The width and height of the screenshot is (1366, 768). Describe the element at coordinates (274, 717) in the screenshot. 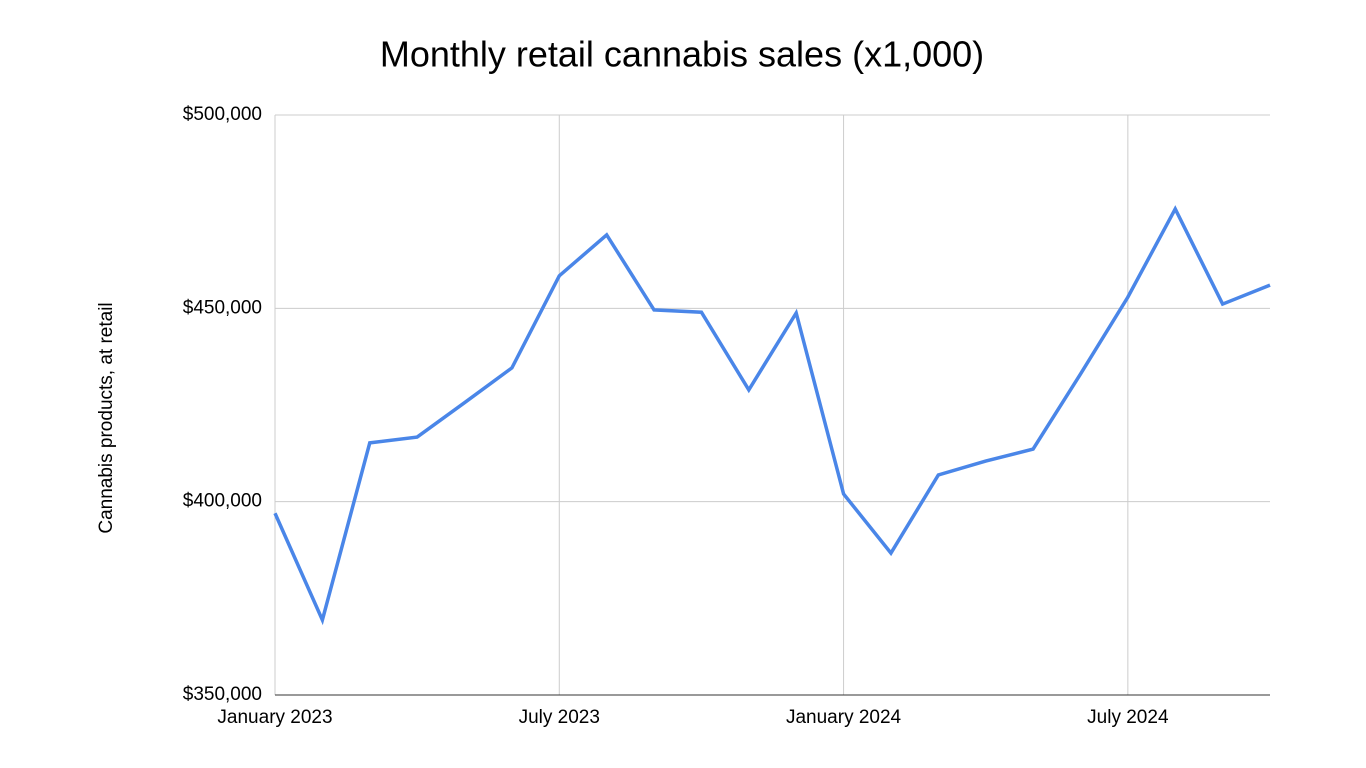

I see `x-tick-label: January 2023` at that location.